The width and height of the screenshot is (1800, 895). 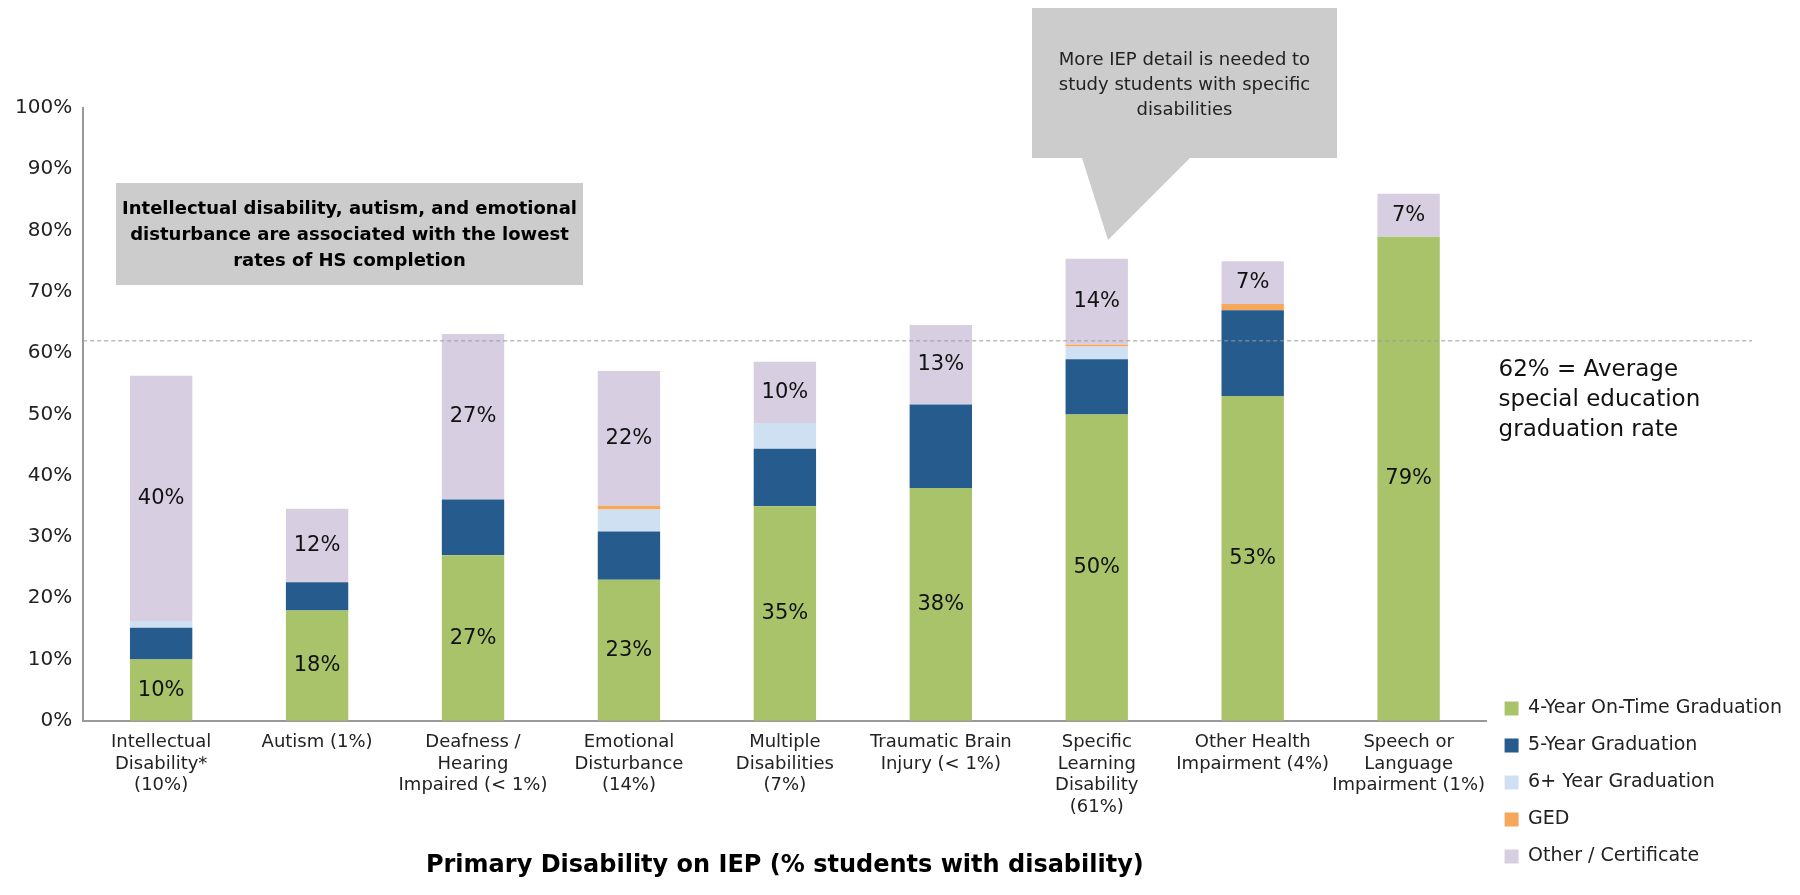 What do you see at coordinates (940, 751) in the screenshot?
I see `x-tick-label: Traumatic Brain Injury (< 1%)` at bounding box center [940, 751].